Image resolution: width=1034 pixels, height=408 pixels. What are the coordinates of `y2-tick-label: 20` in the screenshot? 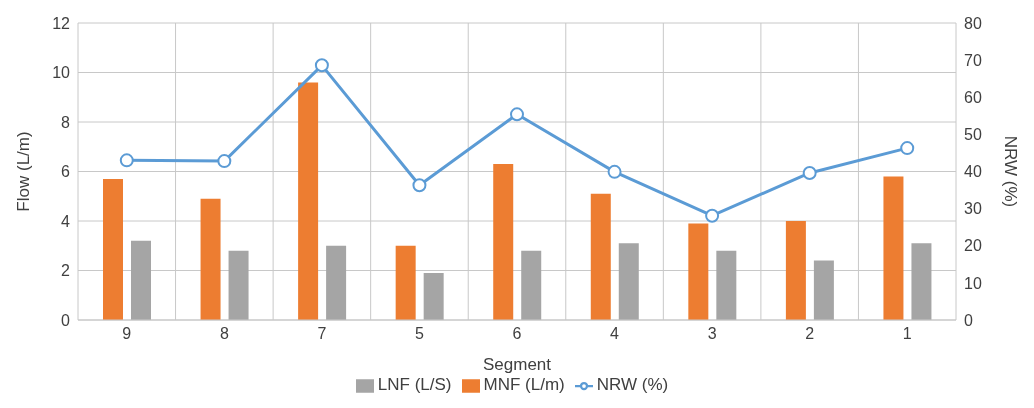 It's located at (973, 246).